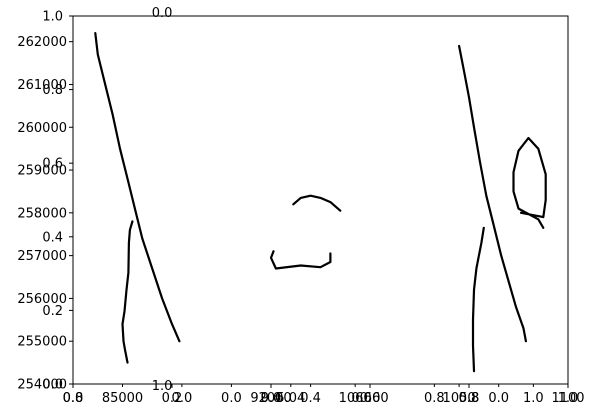  Describe the element at coordinates (42, 256) in the screenshot. I see `y-tick-label: 257000` at that location.